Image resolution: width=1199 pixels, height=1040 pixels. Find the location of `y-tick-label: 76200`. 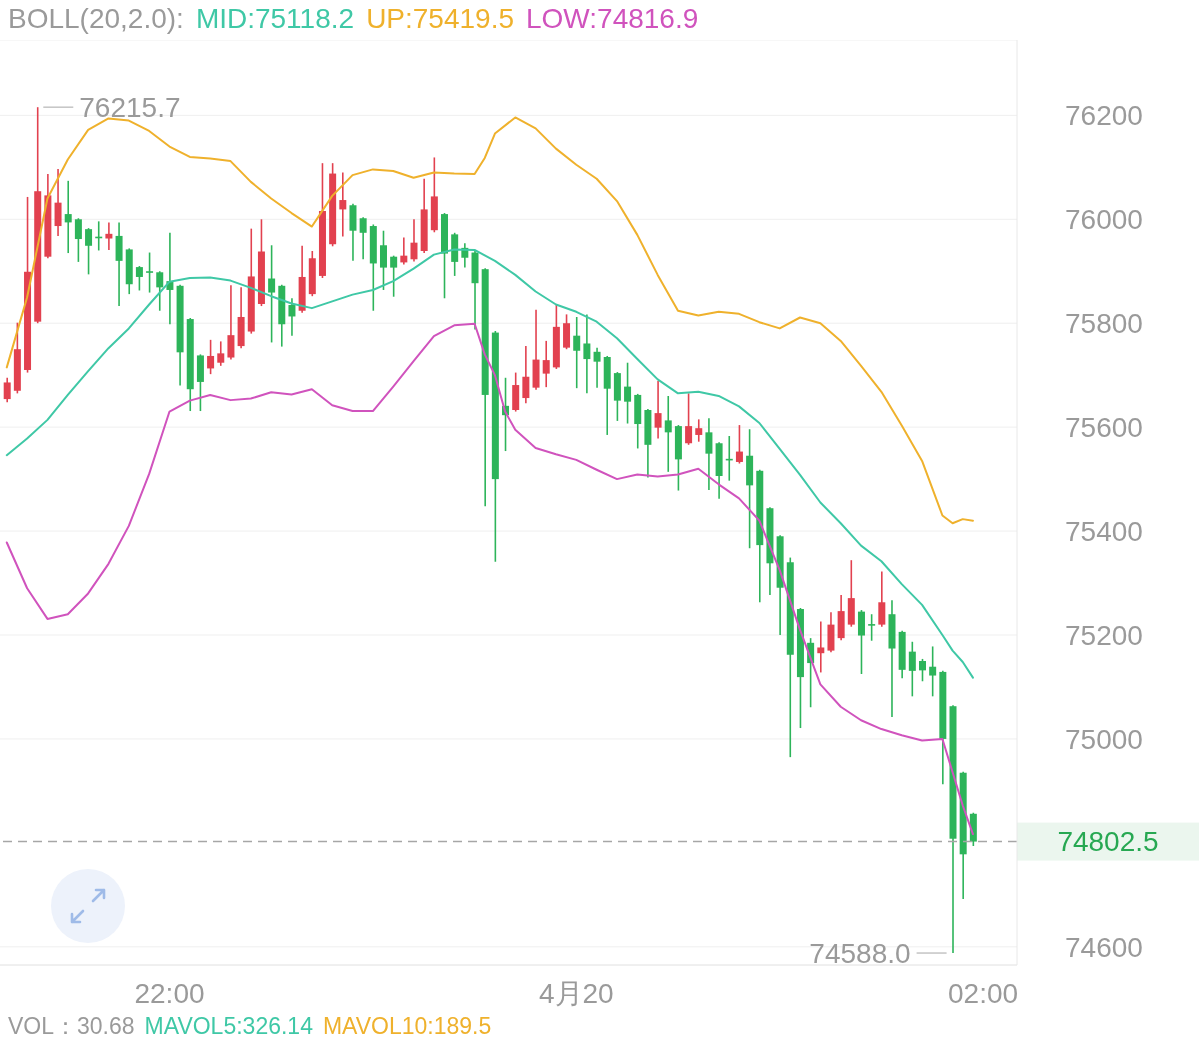

y-tick-label: 76200 is located at coordinates (1104, 116).